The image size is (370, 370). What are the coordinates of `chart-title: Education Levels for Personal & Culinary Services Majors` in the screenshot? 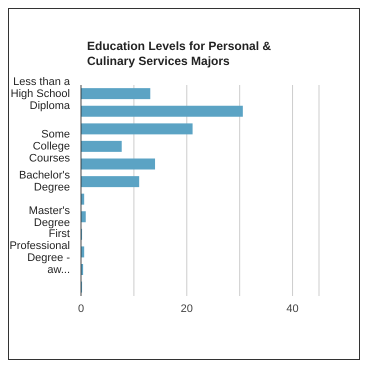 It's located at (179, 54).